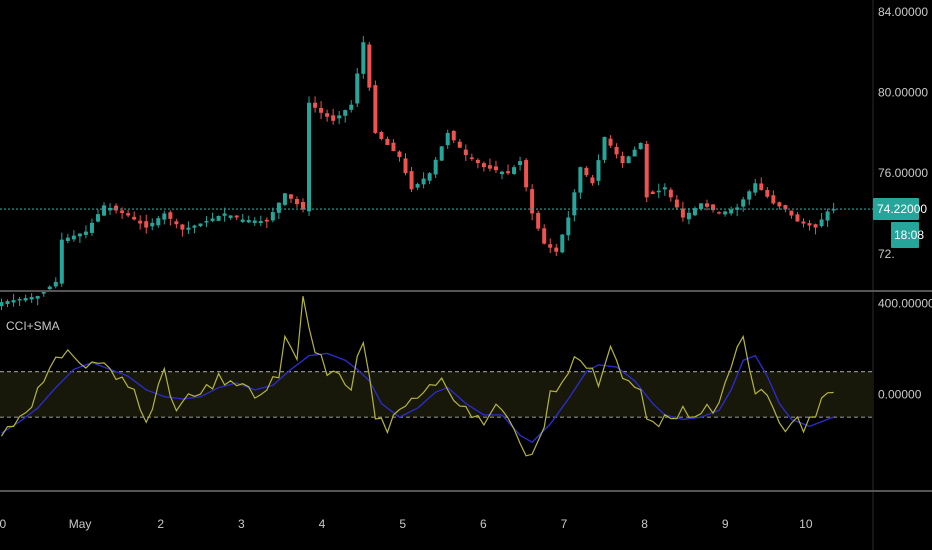 This screenshot has height=550, width=932. What do you see at coordinates (903, 93) in the screenshot?
I see `price-tick-label: 80.00000` at bounding box center [903, 93].